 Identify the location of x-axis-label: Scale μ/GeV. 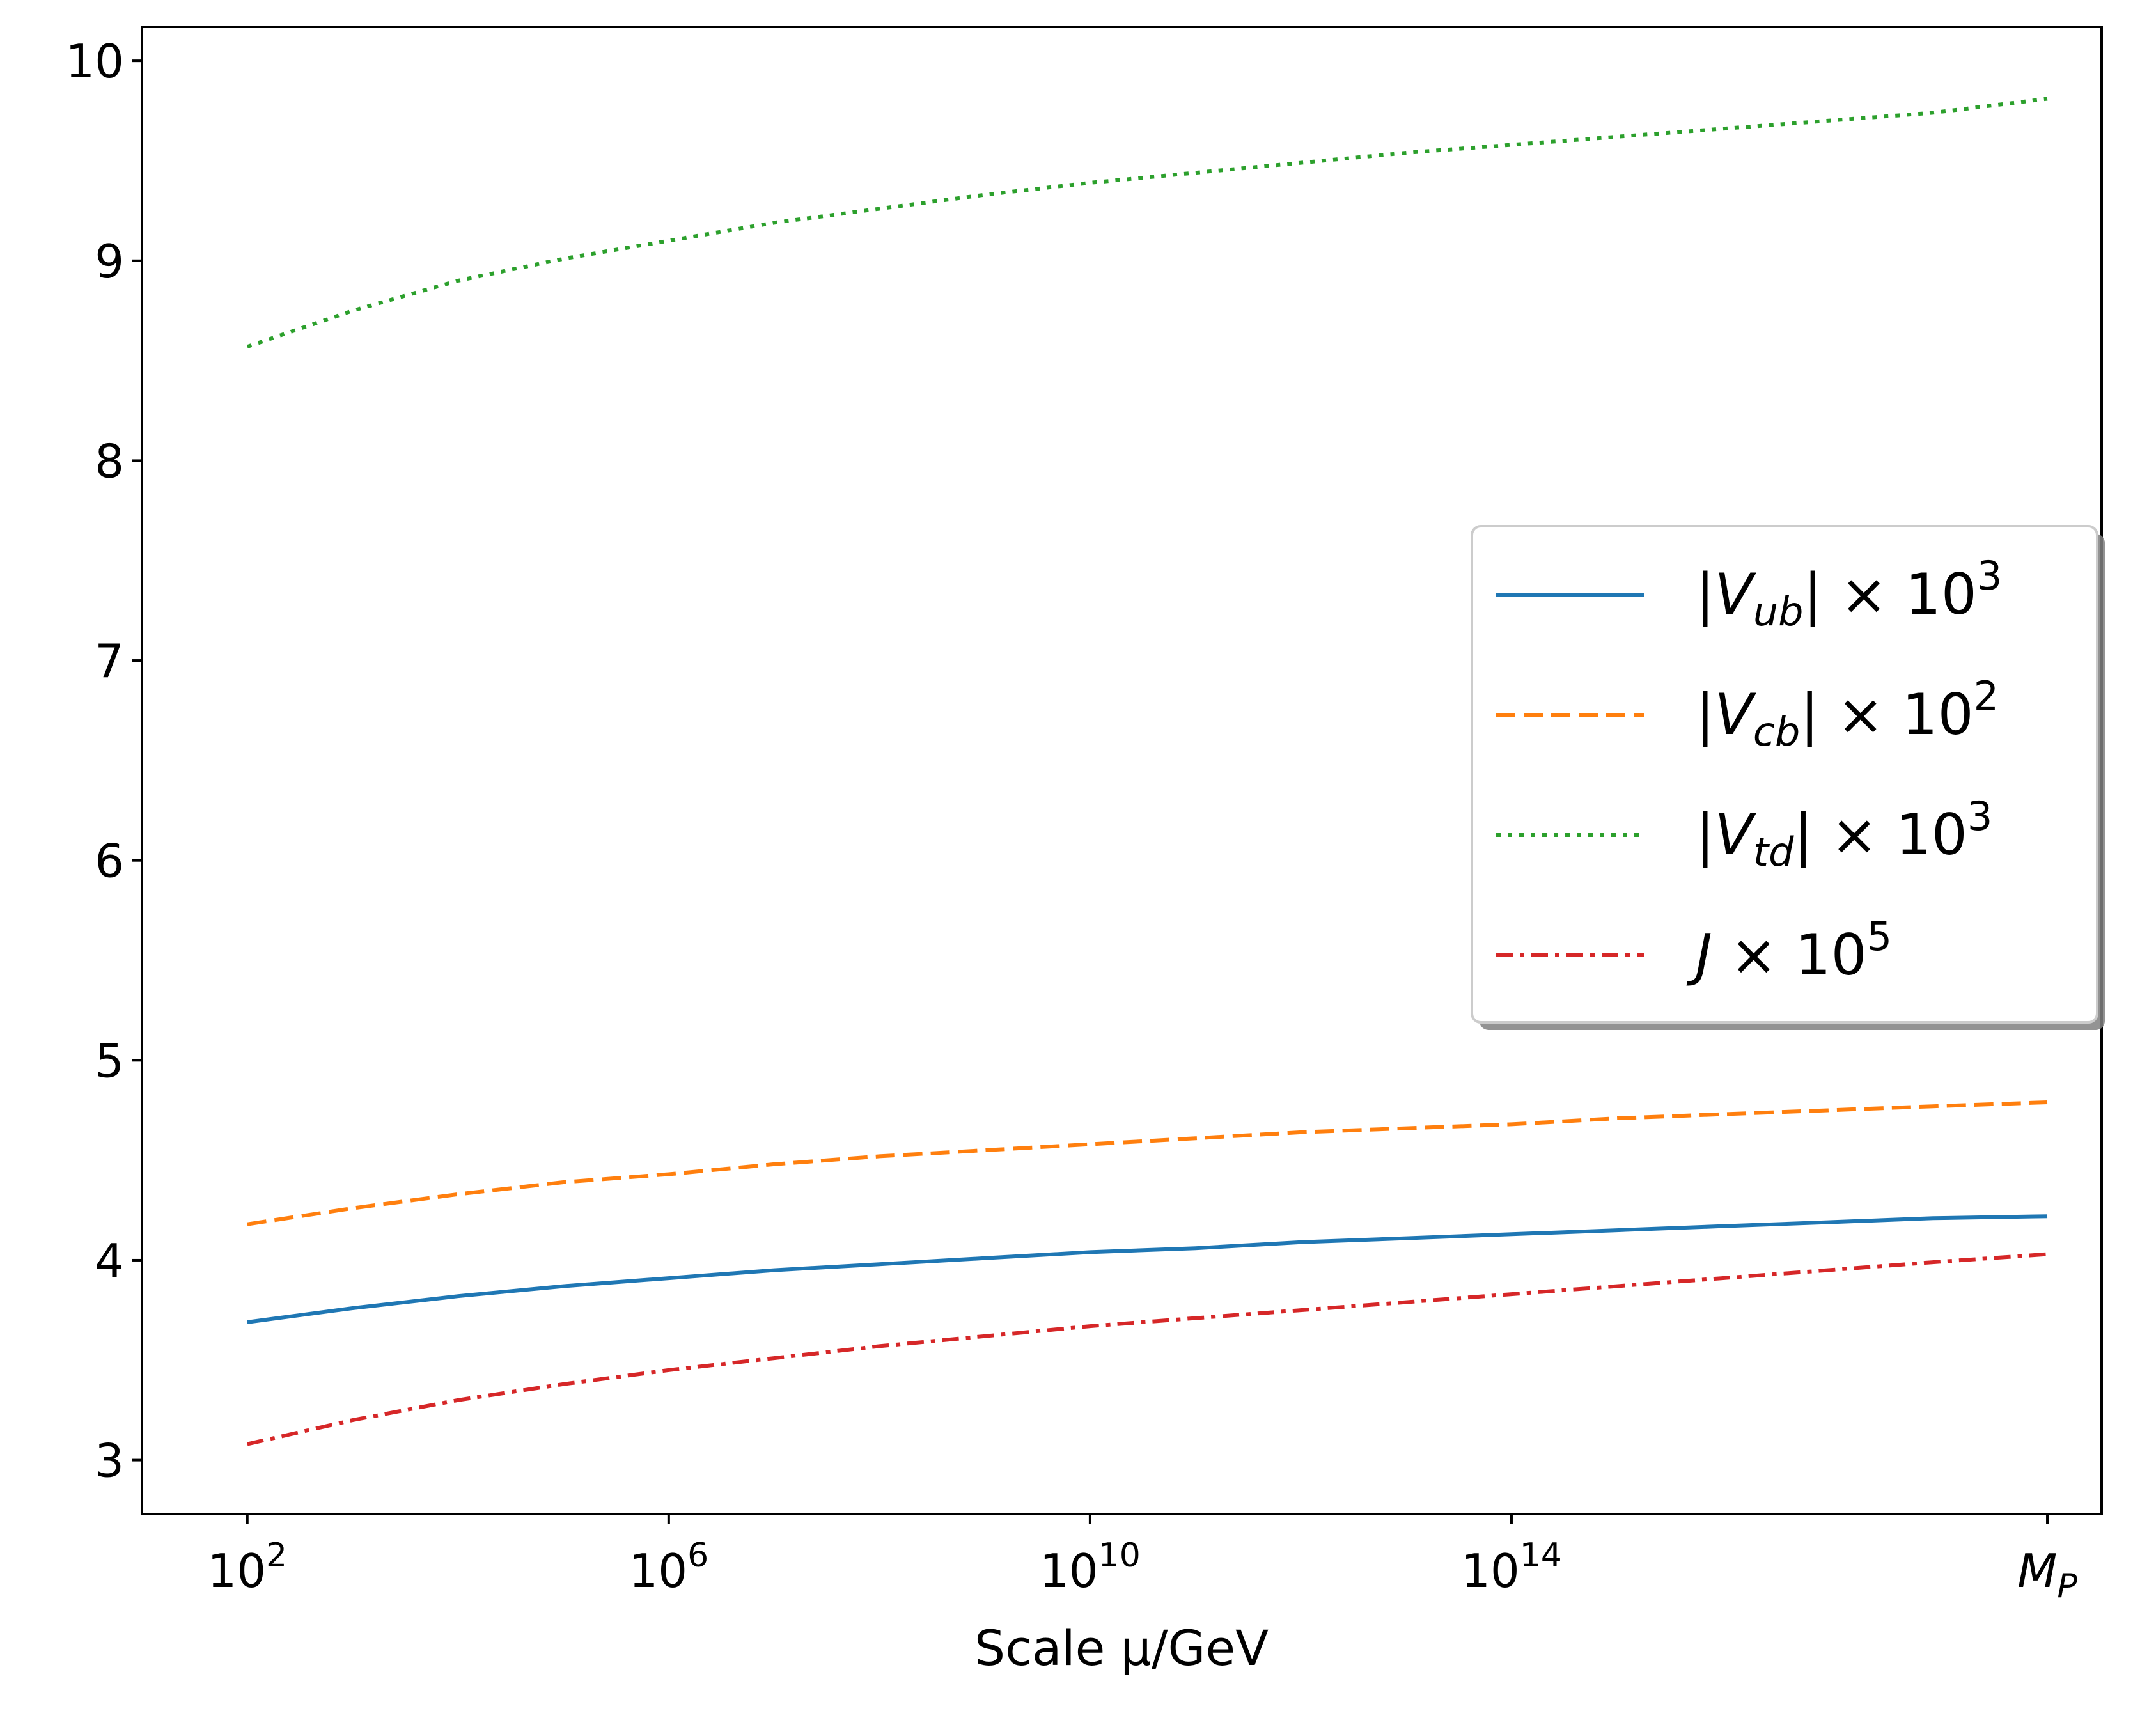
(1122, 1648).